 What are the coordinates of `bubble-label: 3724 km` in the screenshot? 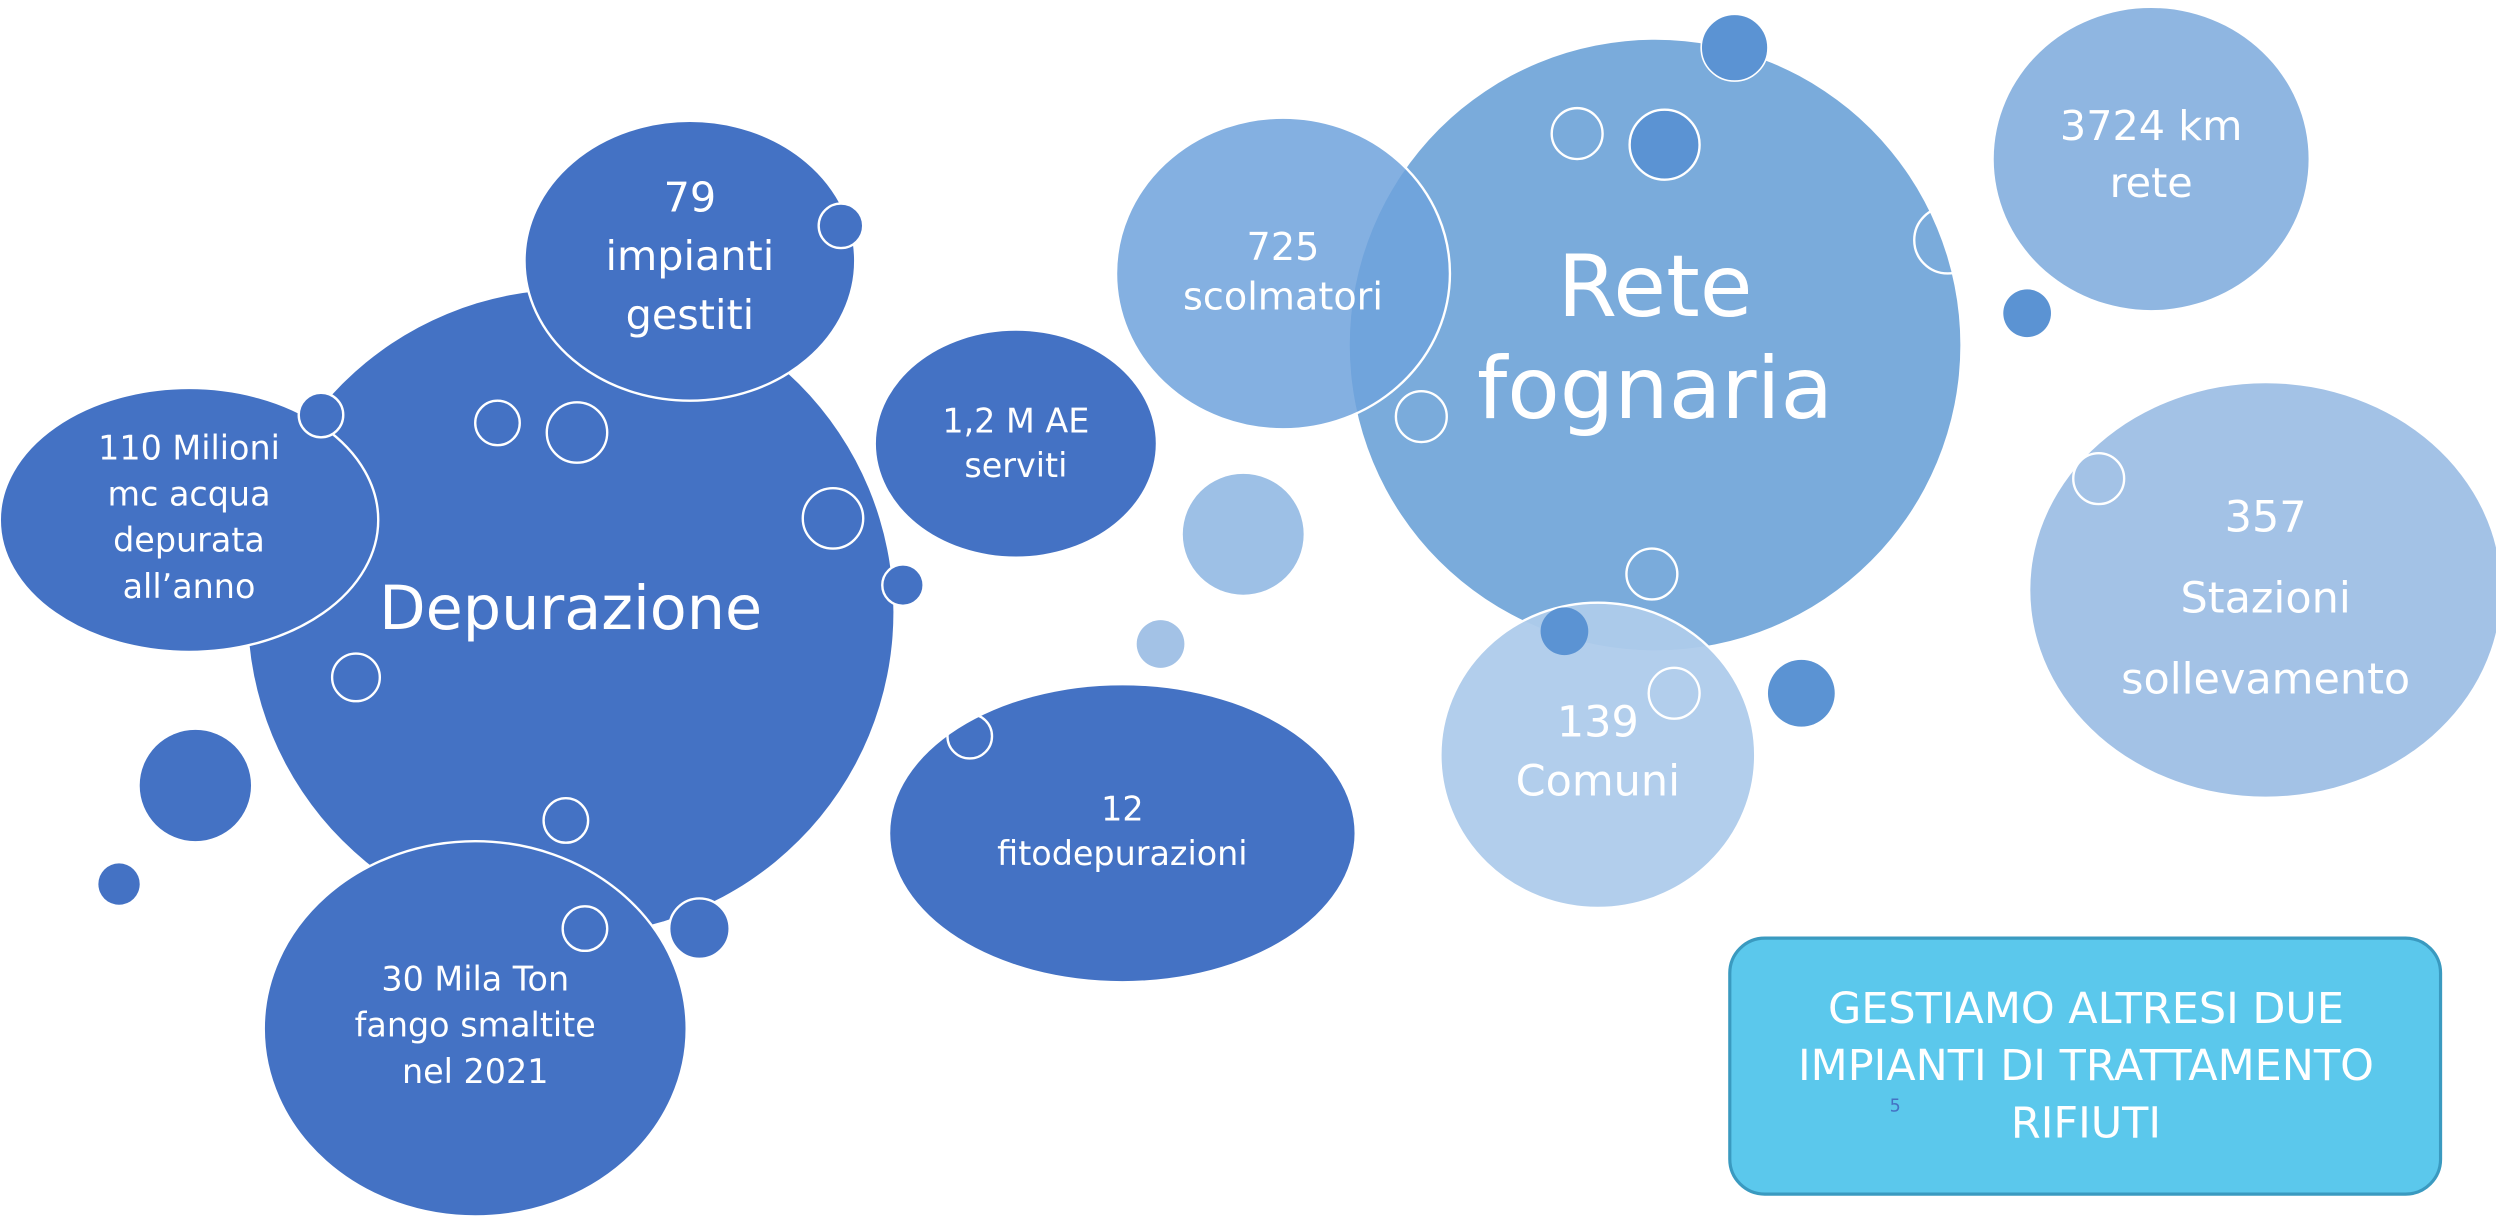 It's located at (2151, 126).